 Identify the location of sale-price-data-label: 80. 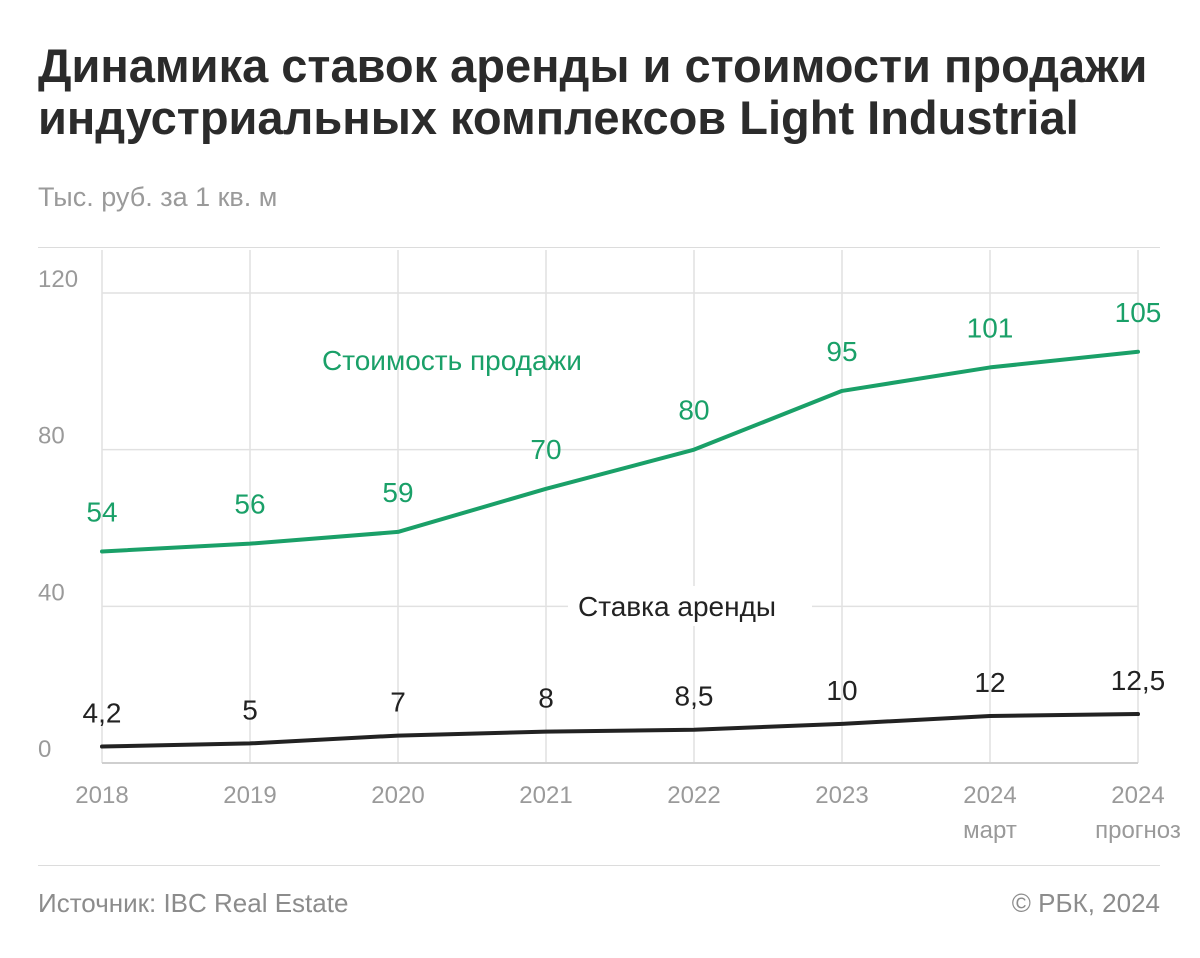
(693, 410).